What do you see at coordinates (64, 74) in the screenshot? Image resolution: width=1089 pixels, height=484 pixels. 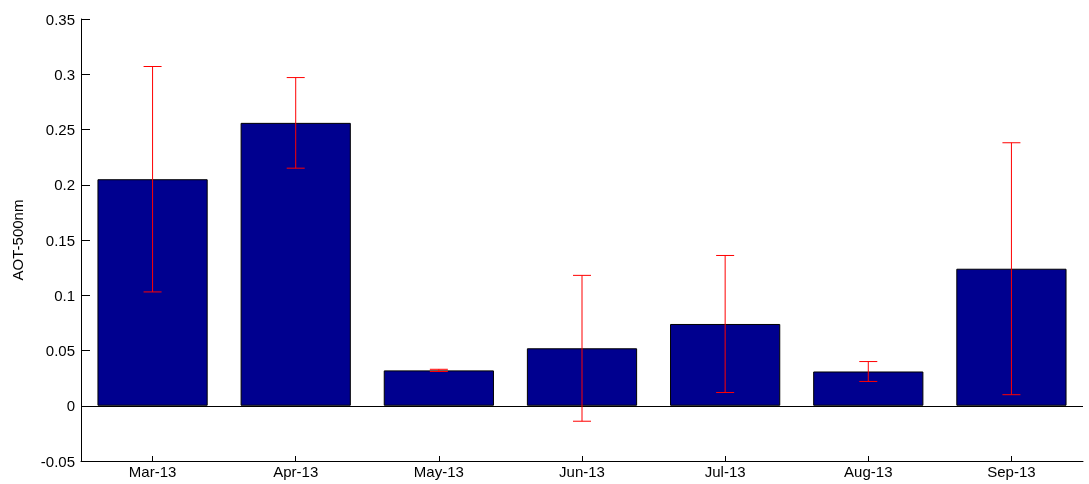 I see `y-tick-label: 0.3` at bounding box center [64, 74].